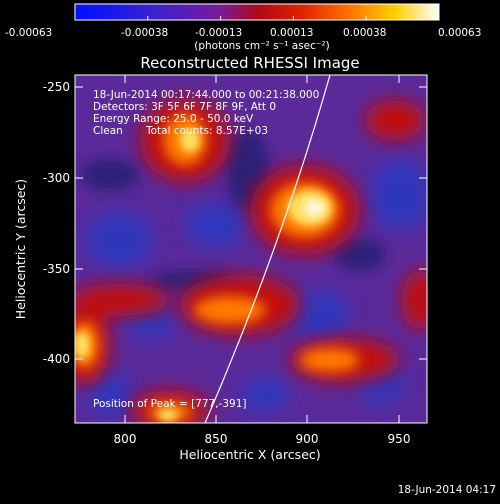 The height and width of the screenshot is (504, 500). I want to click on annotation-detectors: Detectors: 3F 5F 6F 7F 8F 9F, Att 0, so click(184, 107).